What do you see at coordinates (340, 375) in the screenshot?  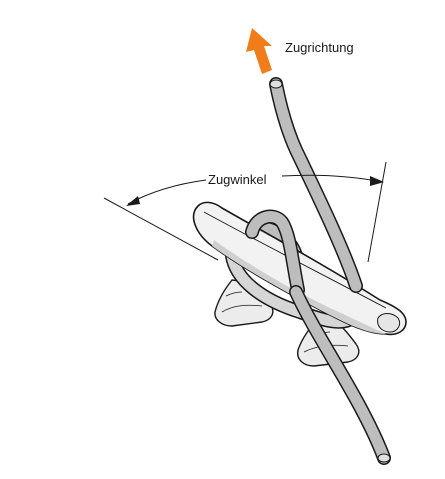 I see `rope-tail` at bounding box center [340, 375].